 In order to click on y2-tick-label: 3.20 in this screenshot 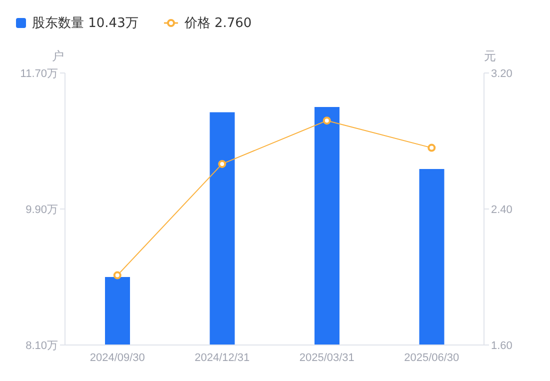, I will do `click(501, 74)`.